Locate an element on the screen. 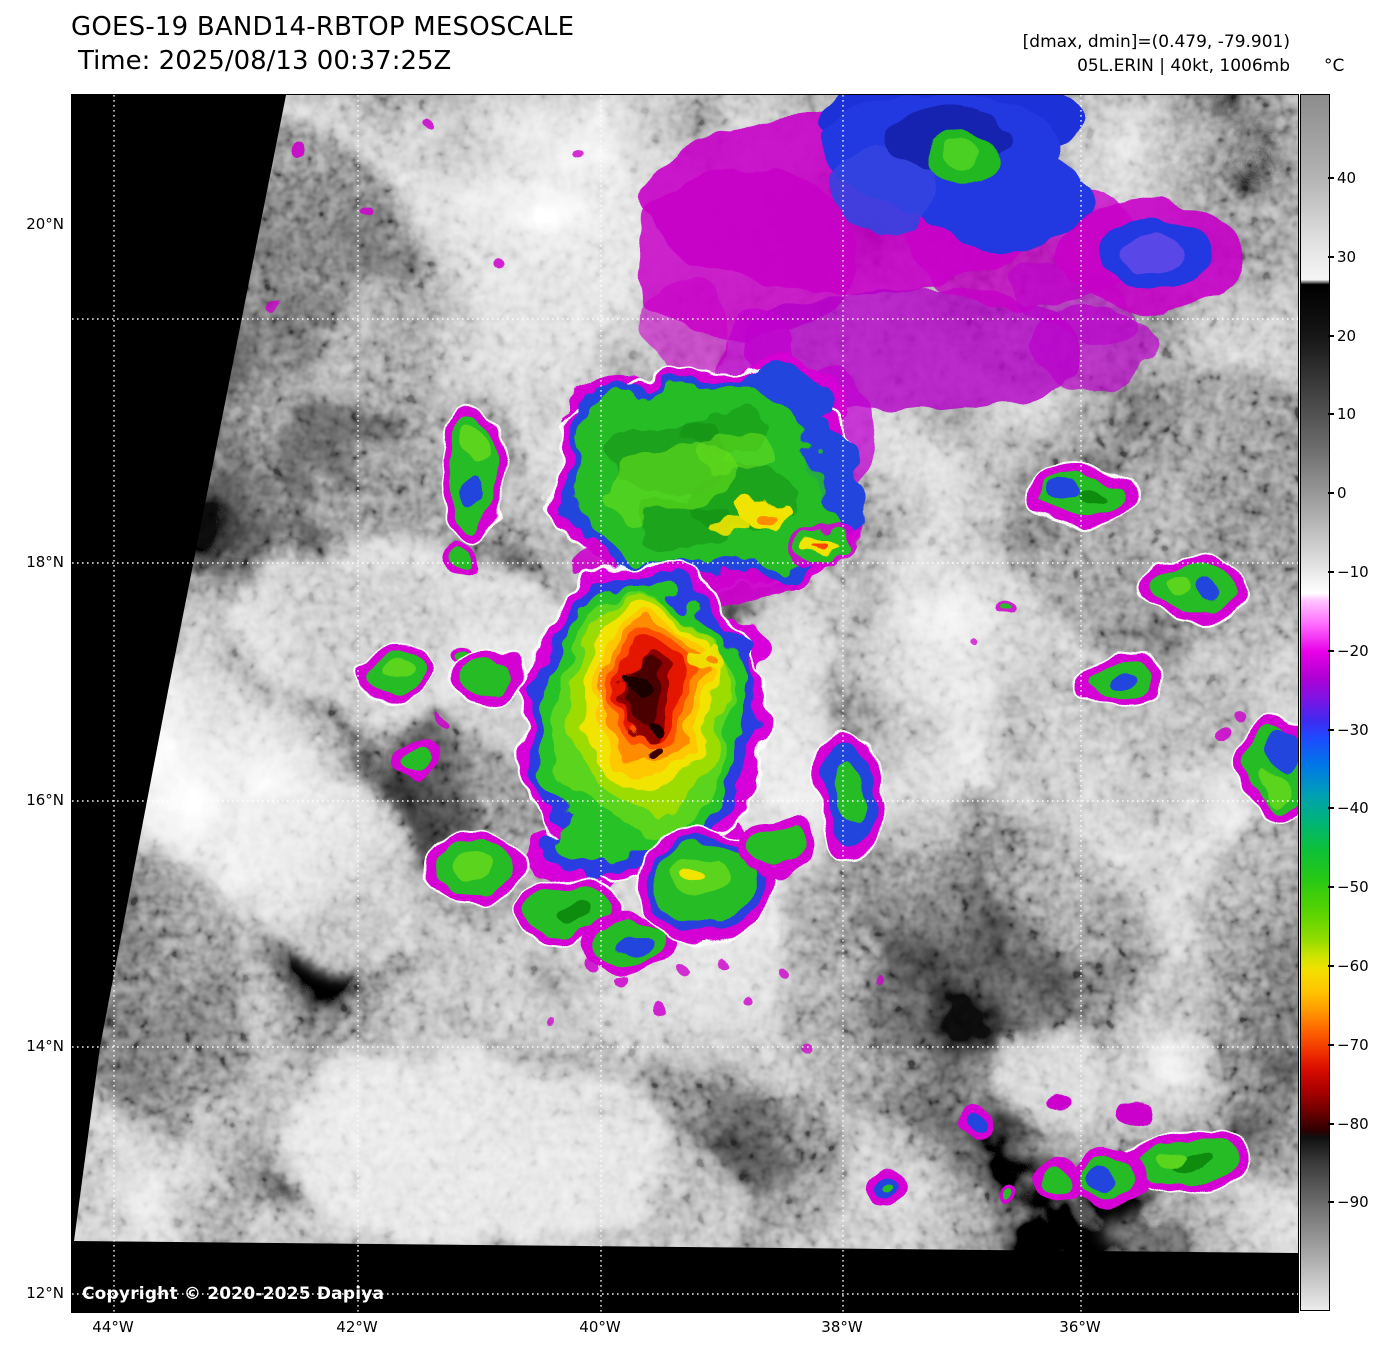 This screenshot has width=1390, height=1359. eastern-cells is located at coordinates (1133, 638).